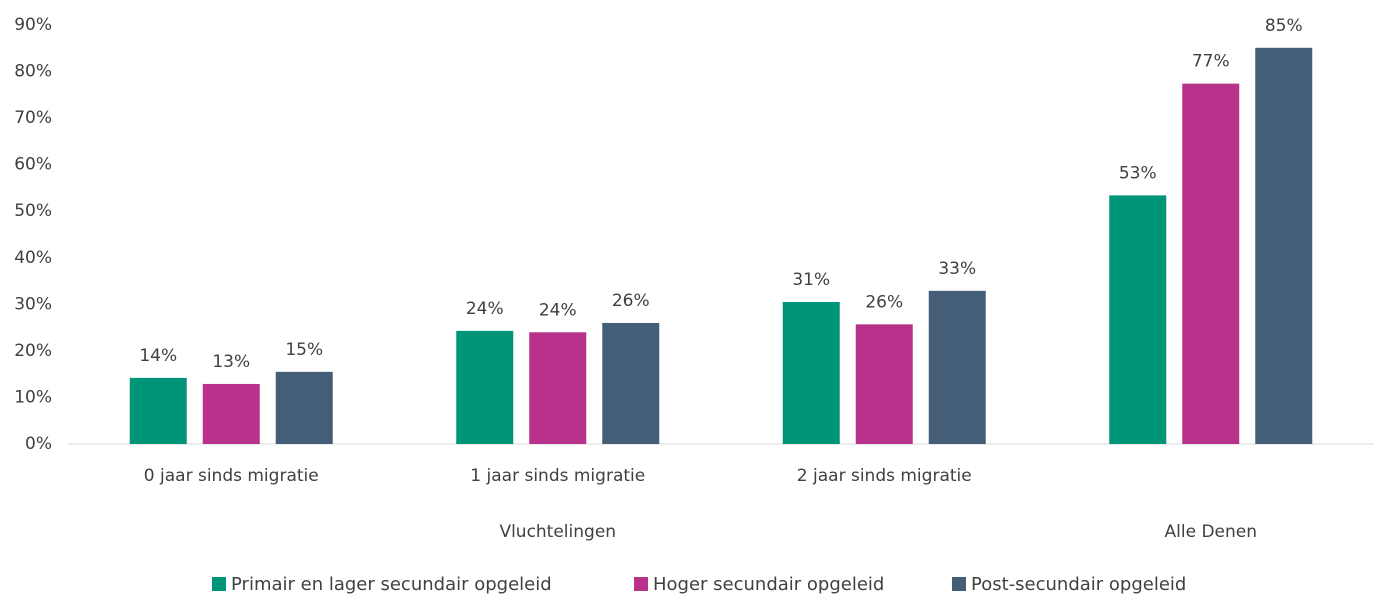 Image resolution: width=1374 pixels, height=598 pixels. I want to click on data-label: 15%, so click(304, 350).